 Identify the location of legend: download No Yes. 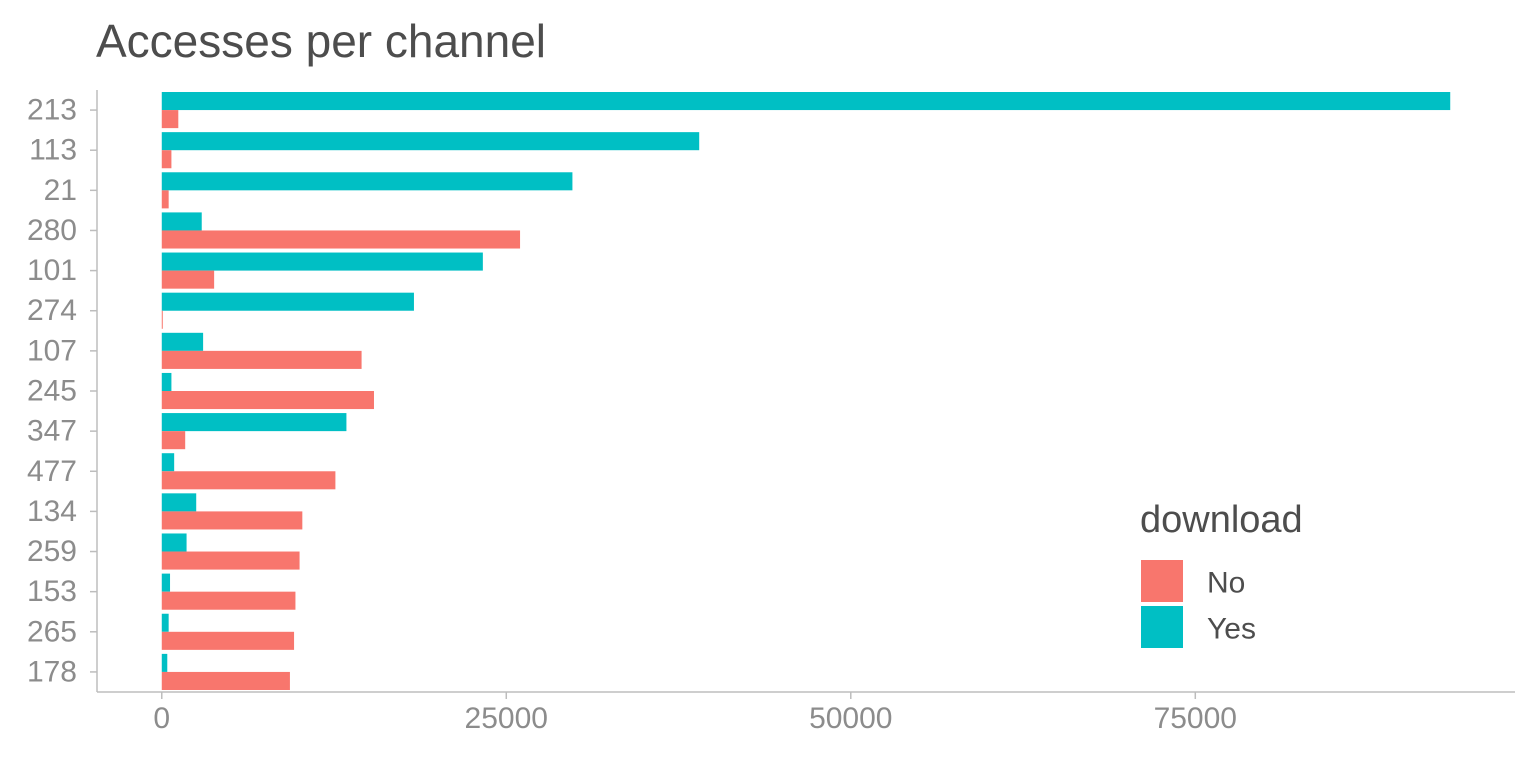
(1221, 573).